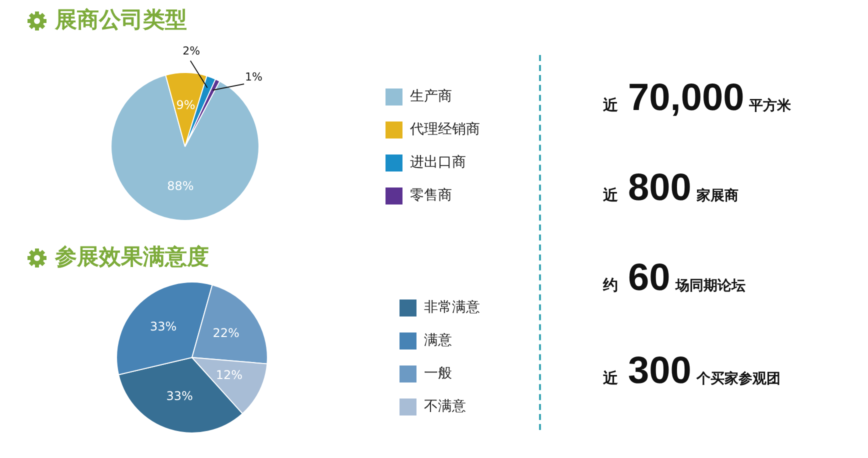 The height and width of the screenshot is (458, 868). I want to click on text: 个买家参观团, so click(738, 379).